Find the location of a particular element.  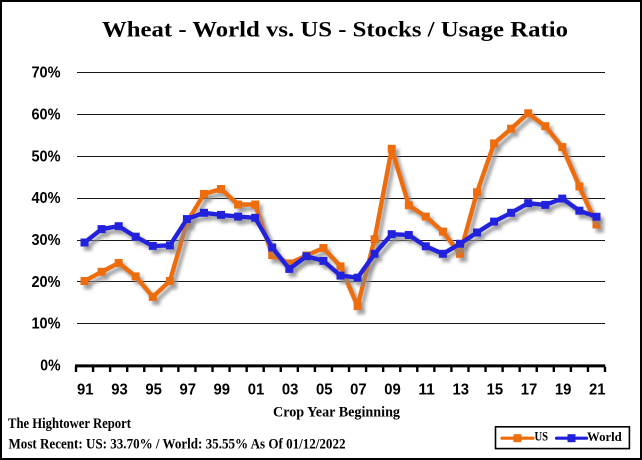

svg-text: 19 is located at coordinates (563, 389).